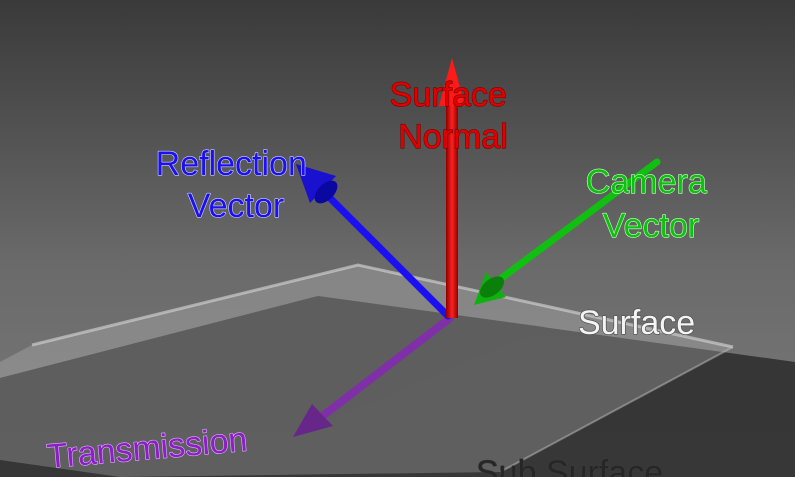  What do you see at coordinates (651, 204) in the screenshot?
I see `camera-vector-label: Camera Vector` at bounding box center [651, 204].